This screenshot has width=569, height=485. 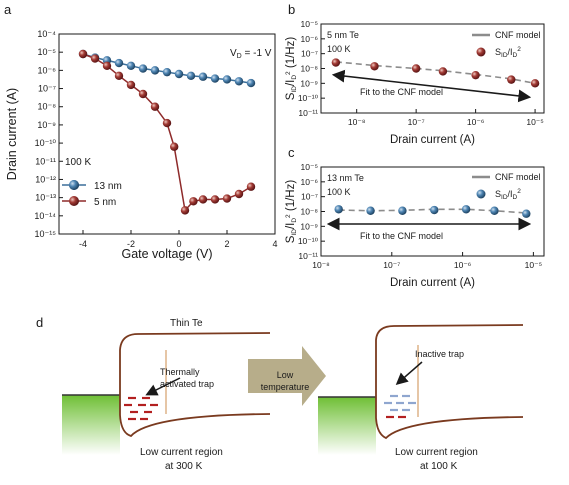 I want to click on right-caption-1: Low current region, so click(x=436, y=452).